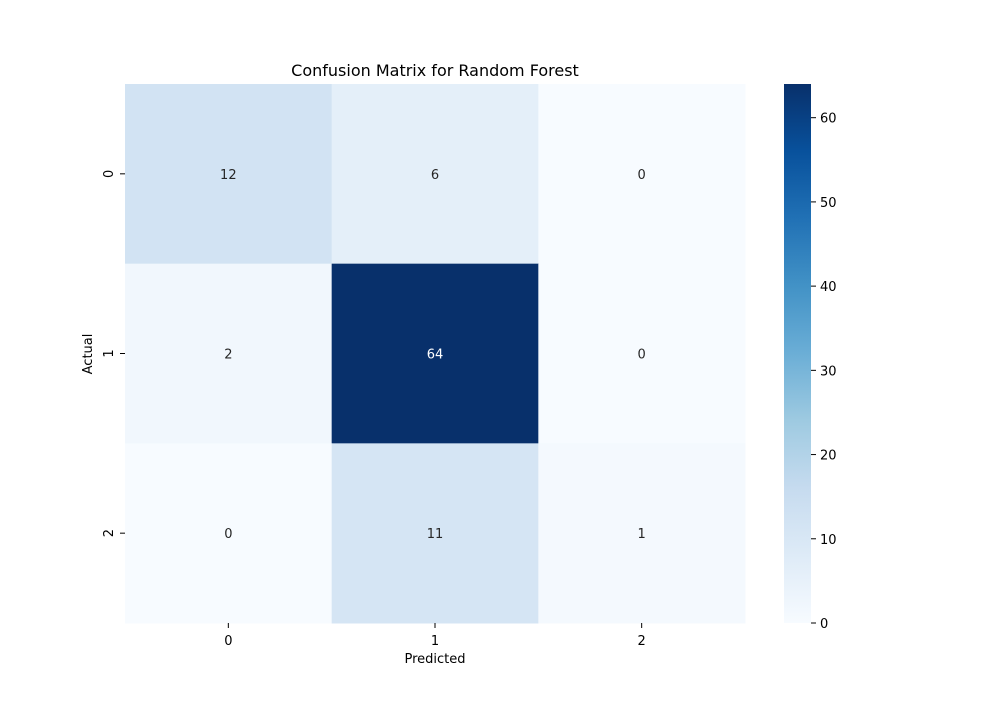 Image resolution: width=1000 pixels, height=705 pixels. I want to click on colorbar-tick-label: 60, so click(828, 119).